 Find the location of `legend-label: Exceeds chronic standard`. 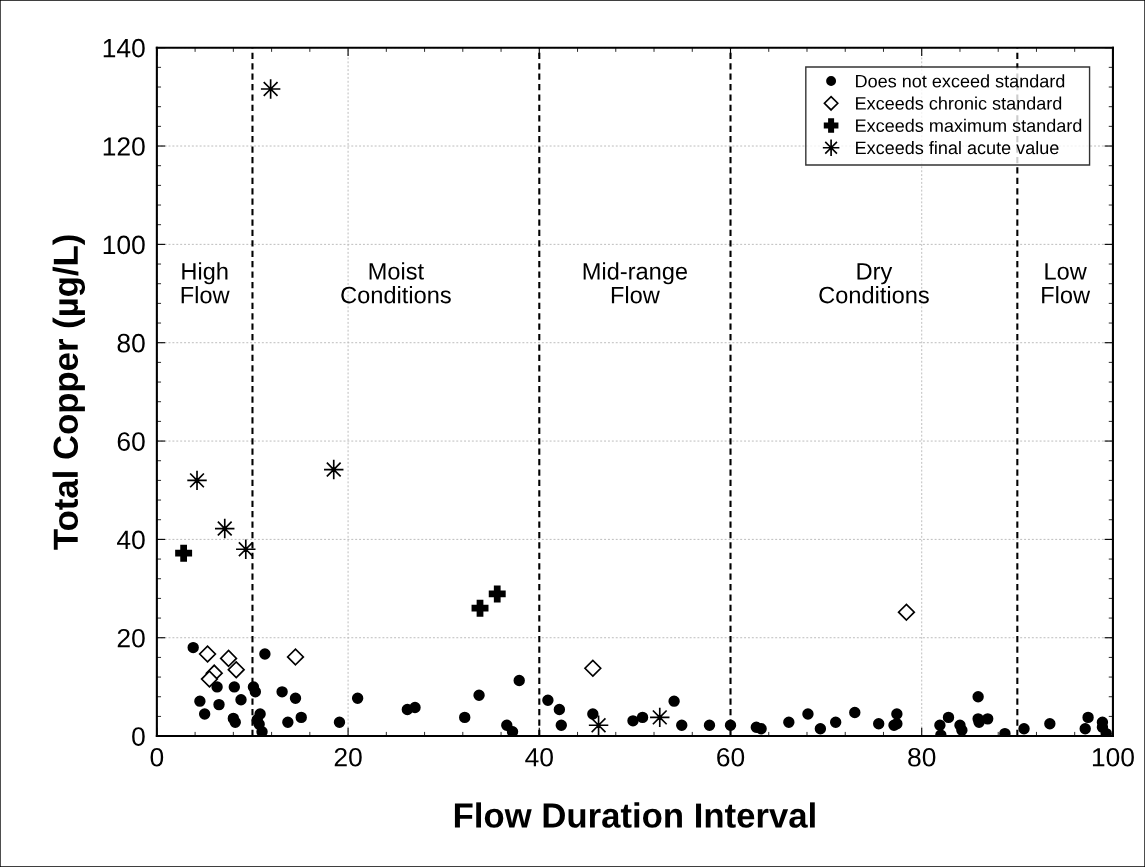

legend-label: Exceeds chronic standard is located at coordinates (959, 103).